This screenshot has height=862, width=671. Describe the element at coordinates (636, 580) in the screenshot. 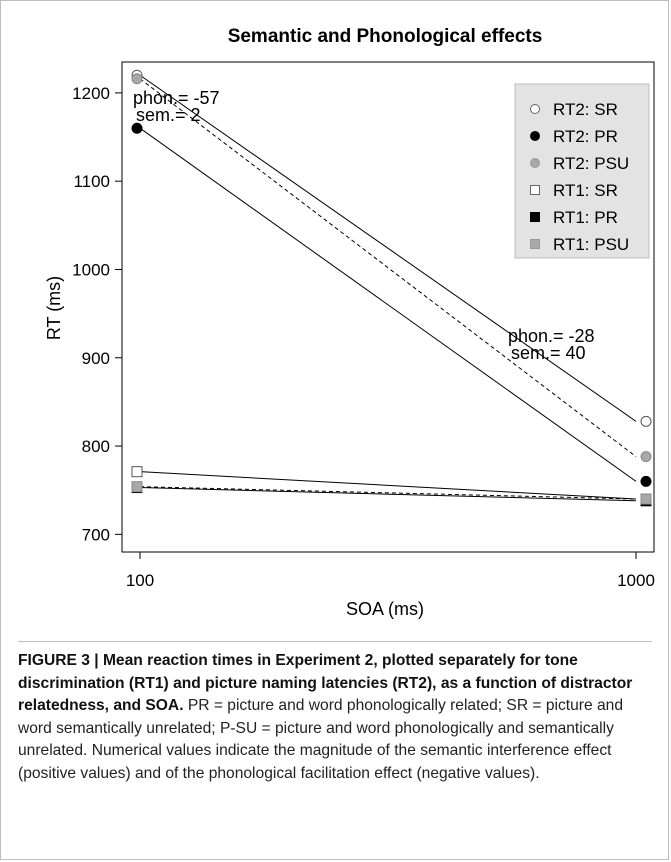

I see `x-tick-label: 1000` at that location.